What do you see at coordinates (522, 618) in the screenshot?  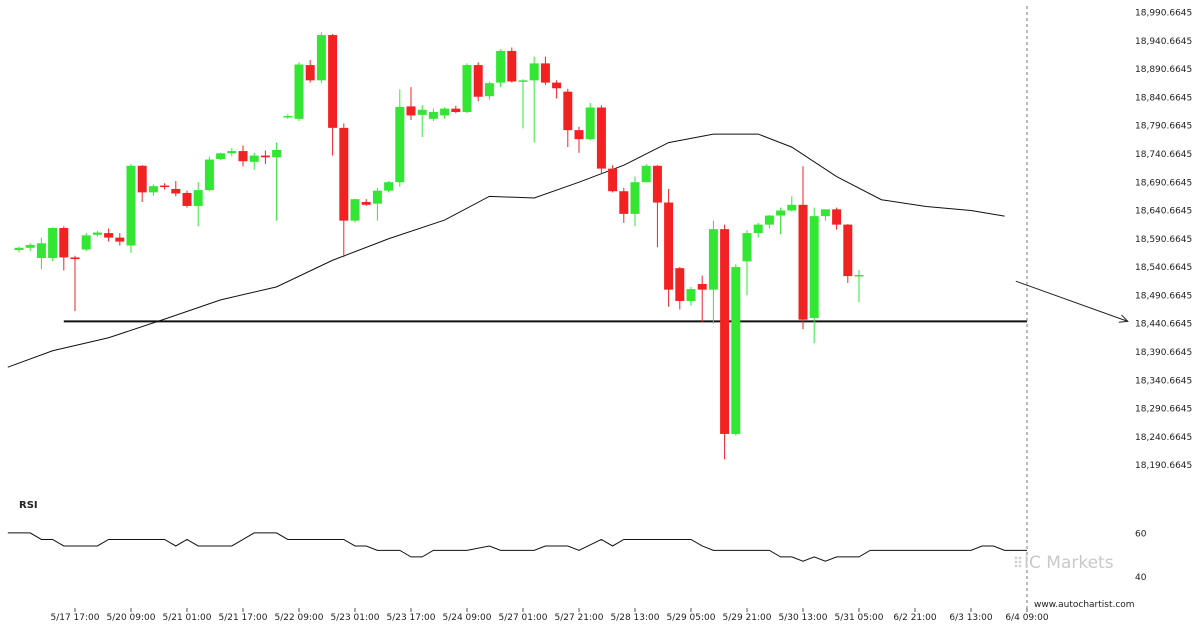 I see `time-tick-label: 5/27 01:00` at bounding box center [522, 618].